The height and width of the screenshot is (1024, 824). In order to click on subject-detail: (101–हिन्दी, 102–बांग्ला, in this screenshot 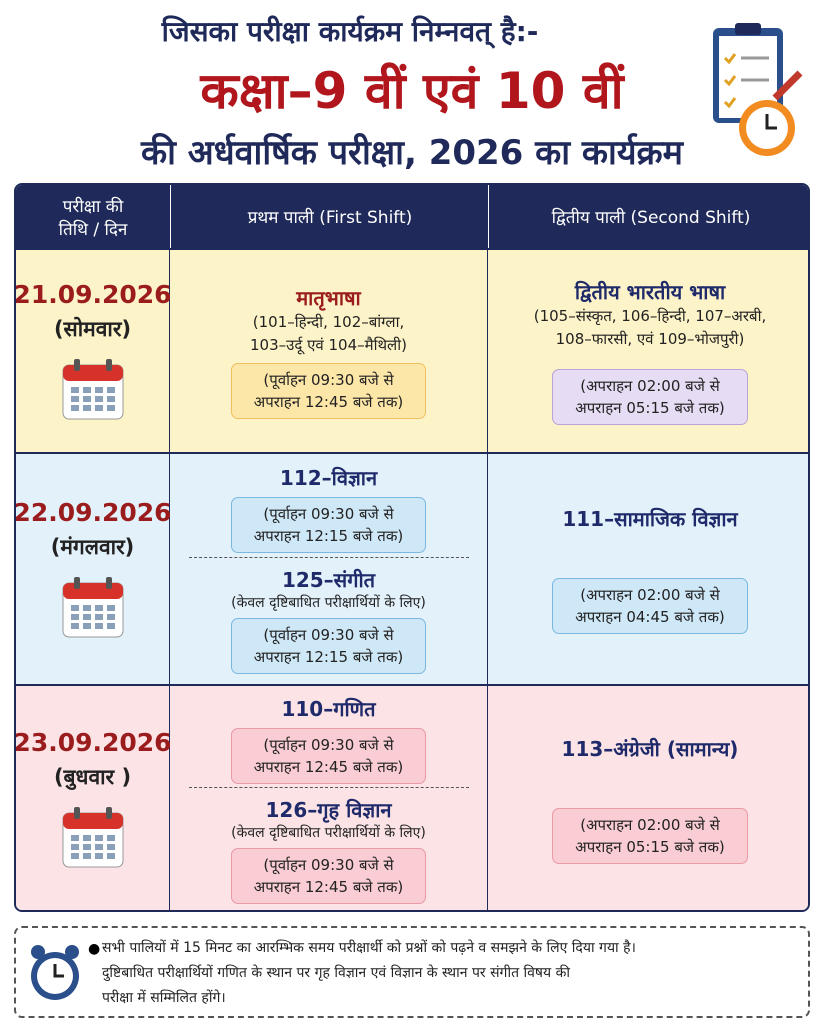, I will do `click(328, 321)`.